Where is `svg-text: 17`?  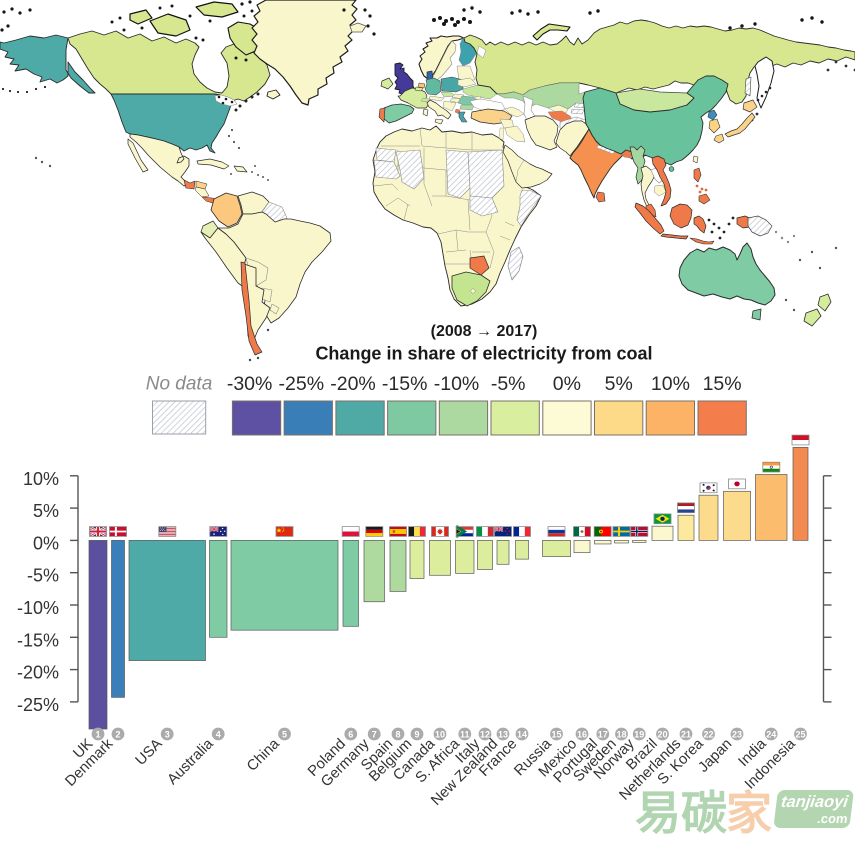
svg-text: 17 is located at coordinates (603, 734).